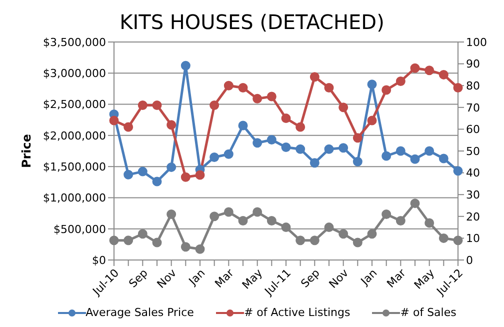  What do you see at coordinates (296, 312) in the screenshot?
I see `legend-label: # of Active Listings` at bounding box center [296, 312].